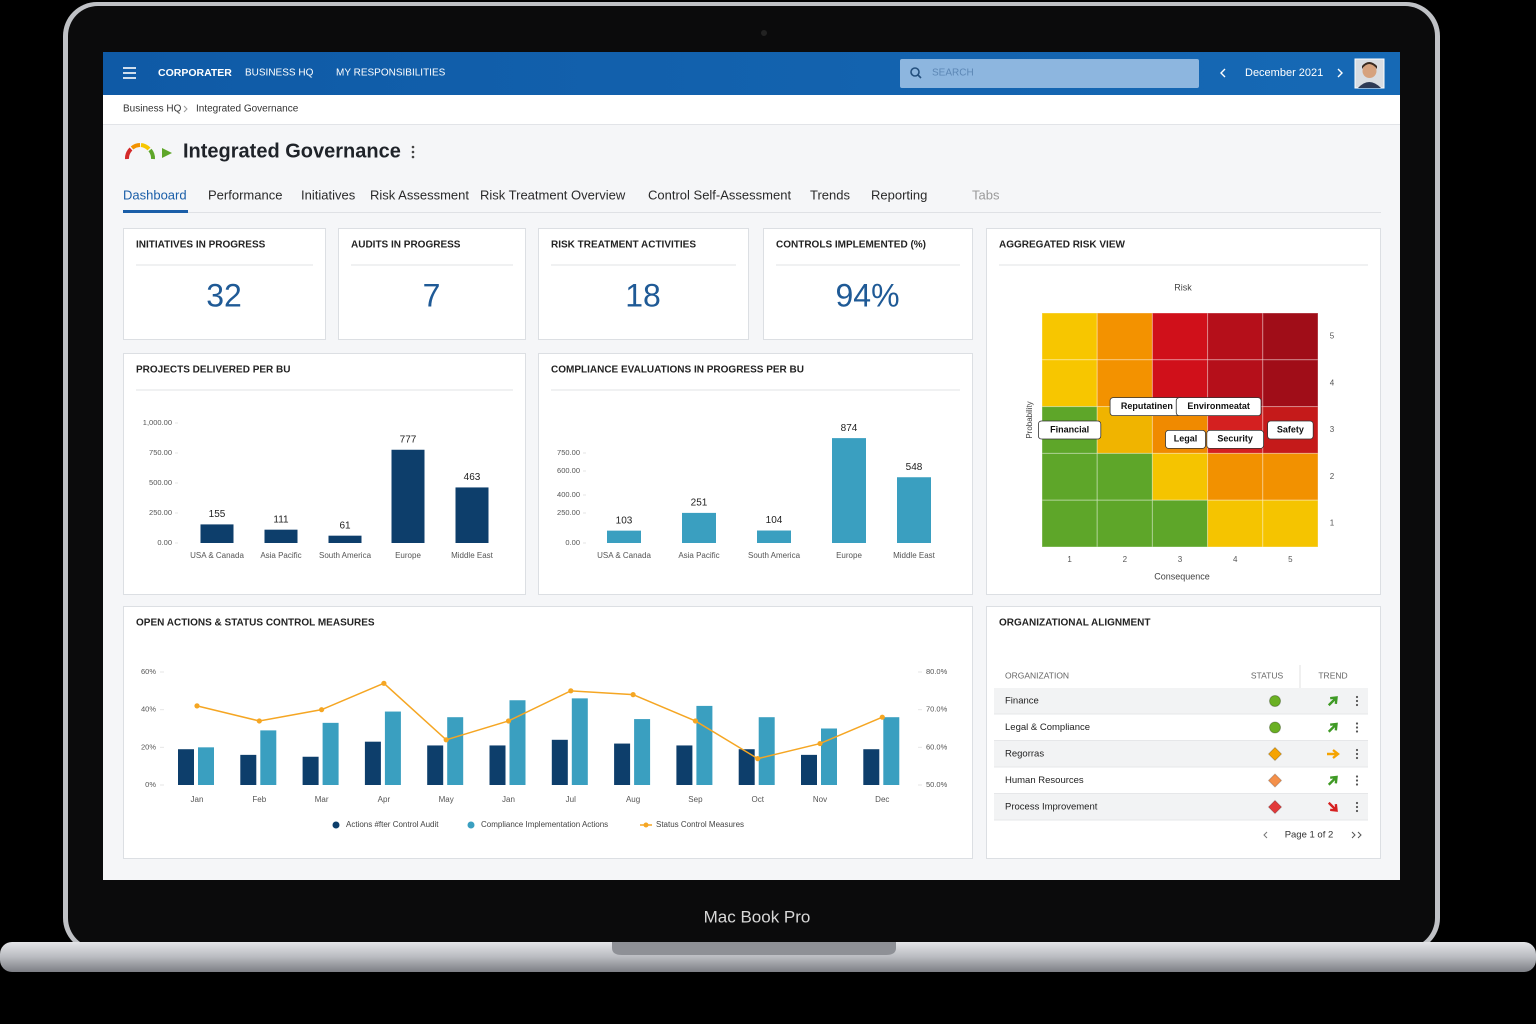  Describe the element at coordinates (155, 194) in the screenshot. I see `tab: Dashboard` at that location.